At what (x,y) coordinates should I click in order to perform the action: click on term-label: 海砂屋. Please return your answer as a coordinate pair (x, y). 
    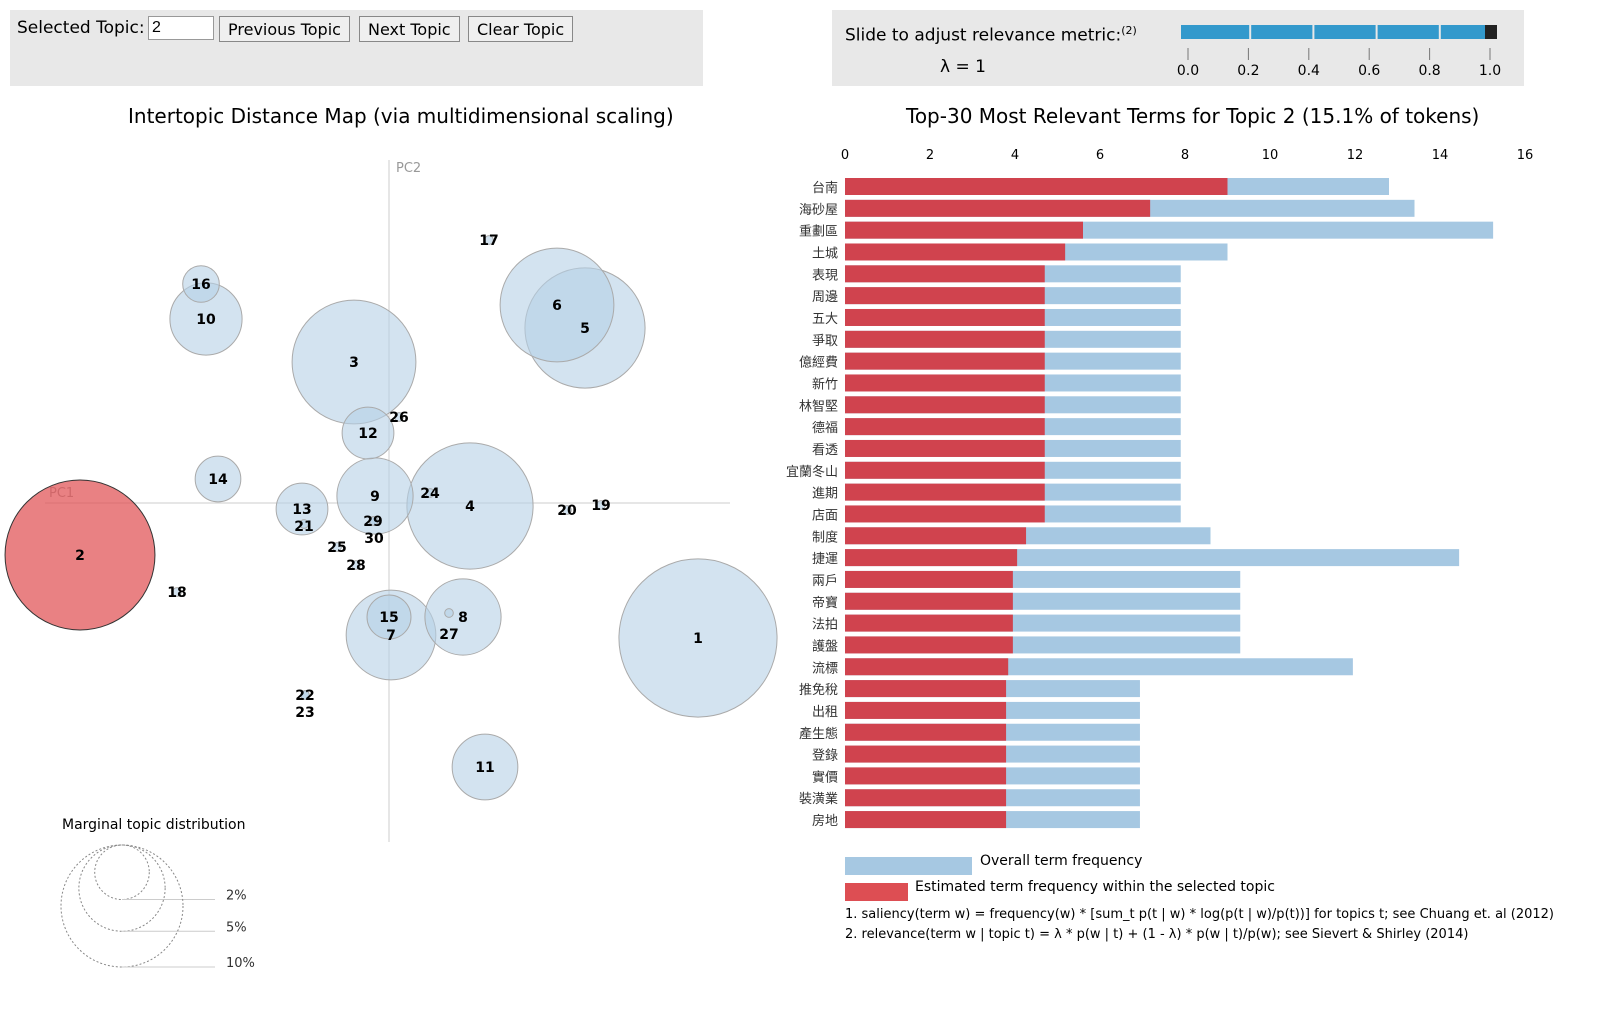
    Looking at the image, I should click on (818, 210).